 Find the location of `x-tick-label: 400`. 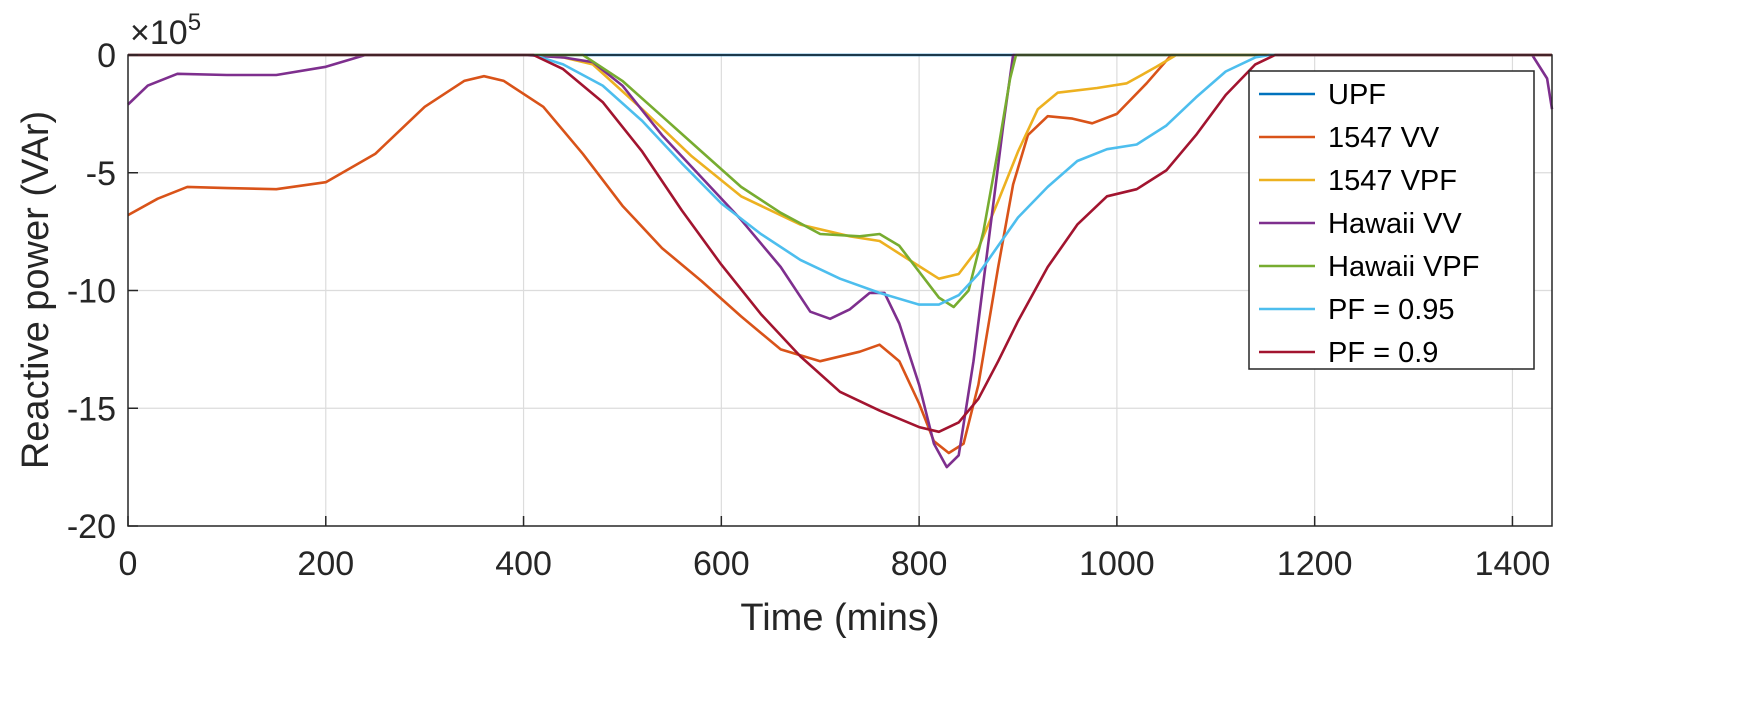

x-tick-label: 400 is located at coordinates (523, 564).